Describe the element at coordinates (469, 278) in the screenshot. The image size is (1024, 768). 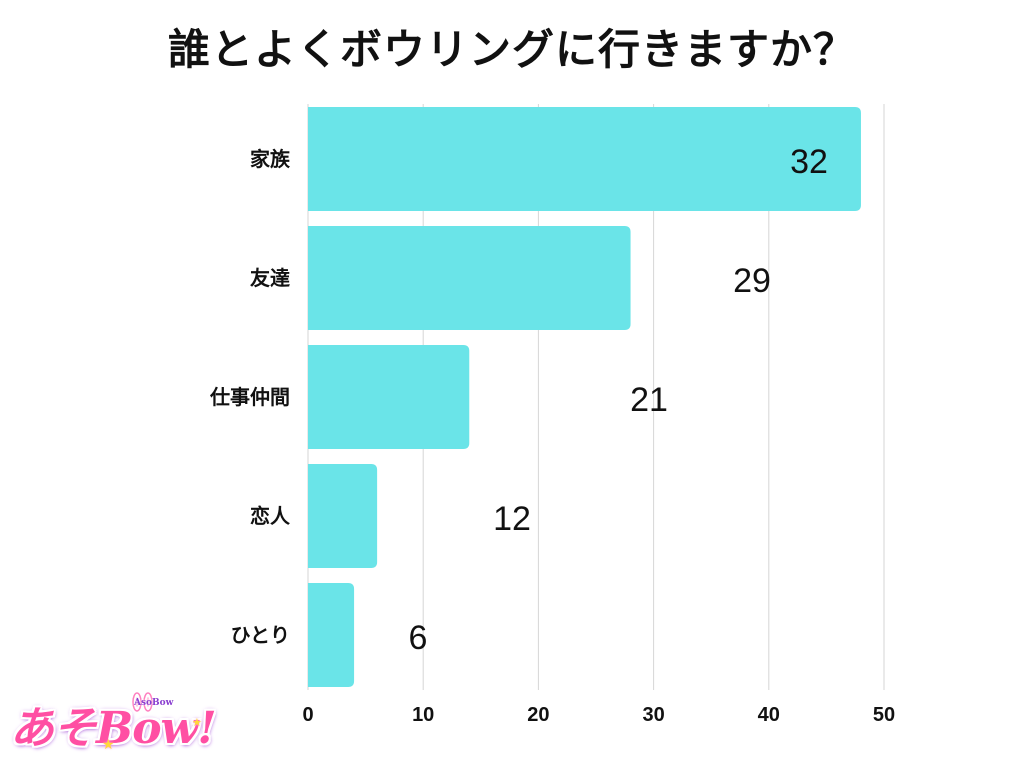
I see `bar-friends` at that location.